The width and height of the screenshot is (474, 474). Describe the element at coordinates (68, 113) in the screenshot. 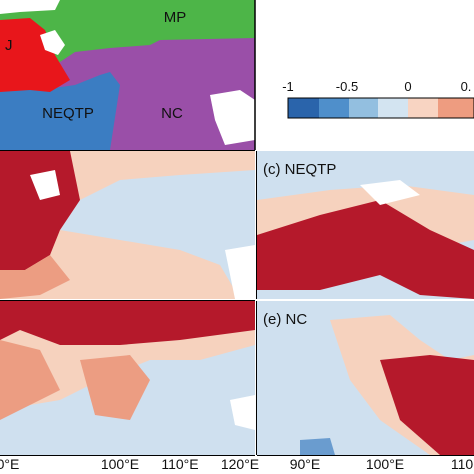

I see `region-label: NEQTP` at that location.